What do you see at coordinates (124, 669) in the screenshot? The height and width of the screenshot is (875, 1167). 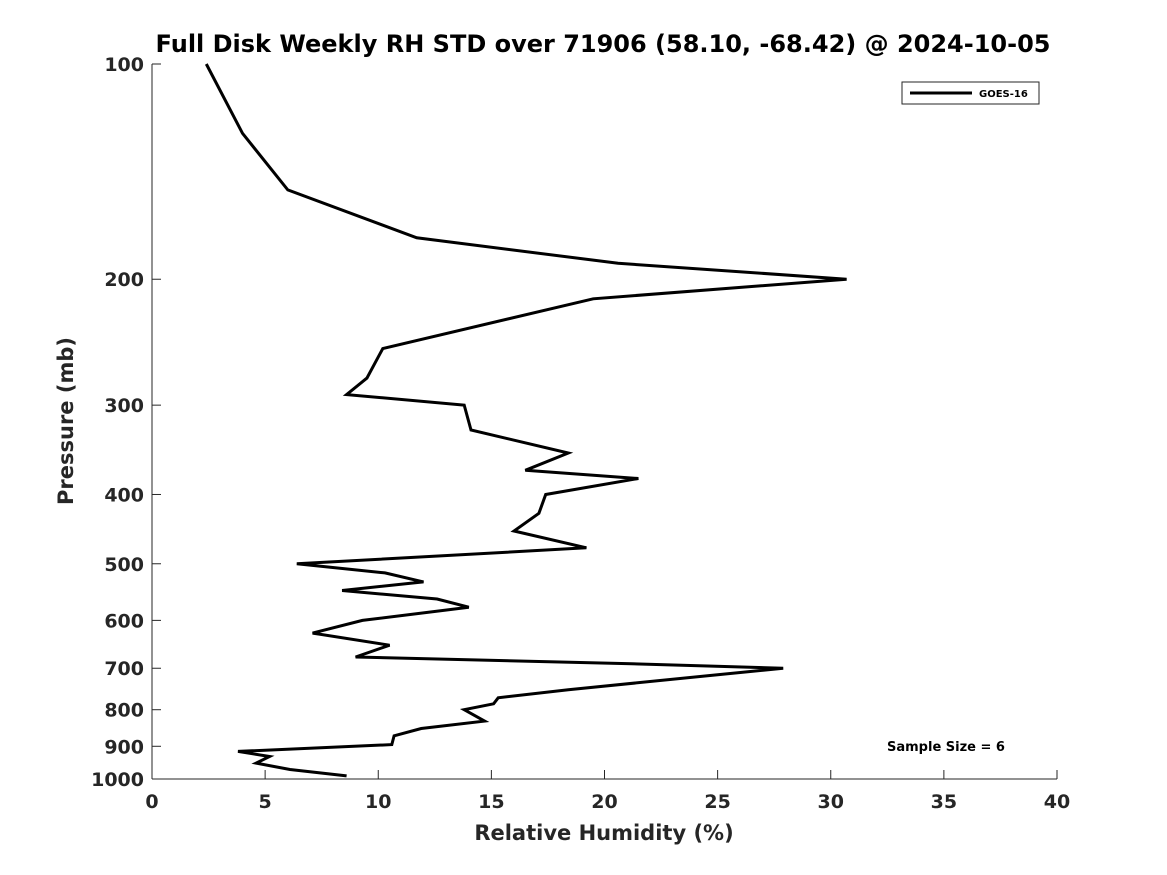 I see `y-tick-label: 700` at bounding box center [124, 669].